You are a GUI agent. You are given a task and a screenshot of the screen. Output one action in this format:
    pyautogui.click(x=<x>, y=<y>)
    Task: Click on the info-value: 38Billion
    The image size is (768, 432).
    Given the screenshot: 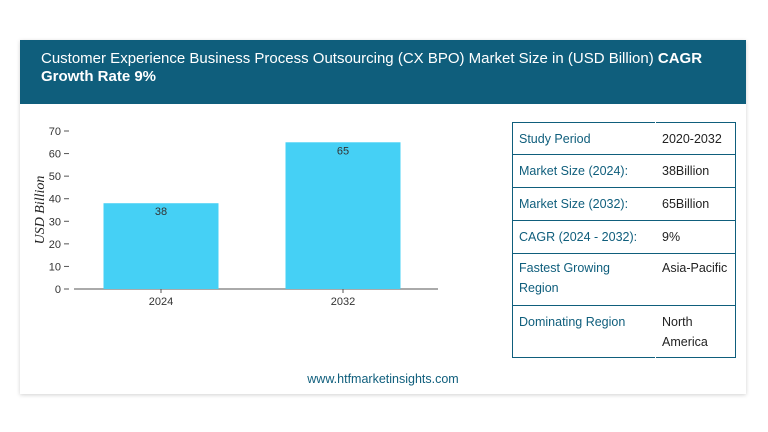 What is the action you would take?
    pyautogui.click(x=695, y=171)
    